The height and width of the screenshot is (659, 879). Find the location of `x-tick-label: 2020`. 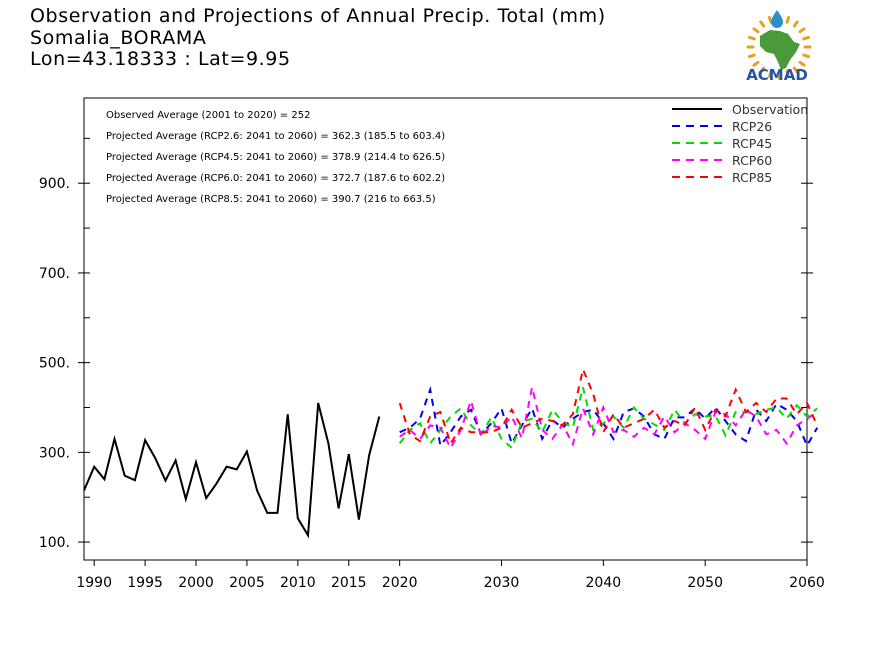

x-tick-label: 2020 is located at coordinates (400, 583).